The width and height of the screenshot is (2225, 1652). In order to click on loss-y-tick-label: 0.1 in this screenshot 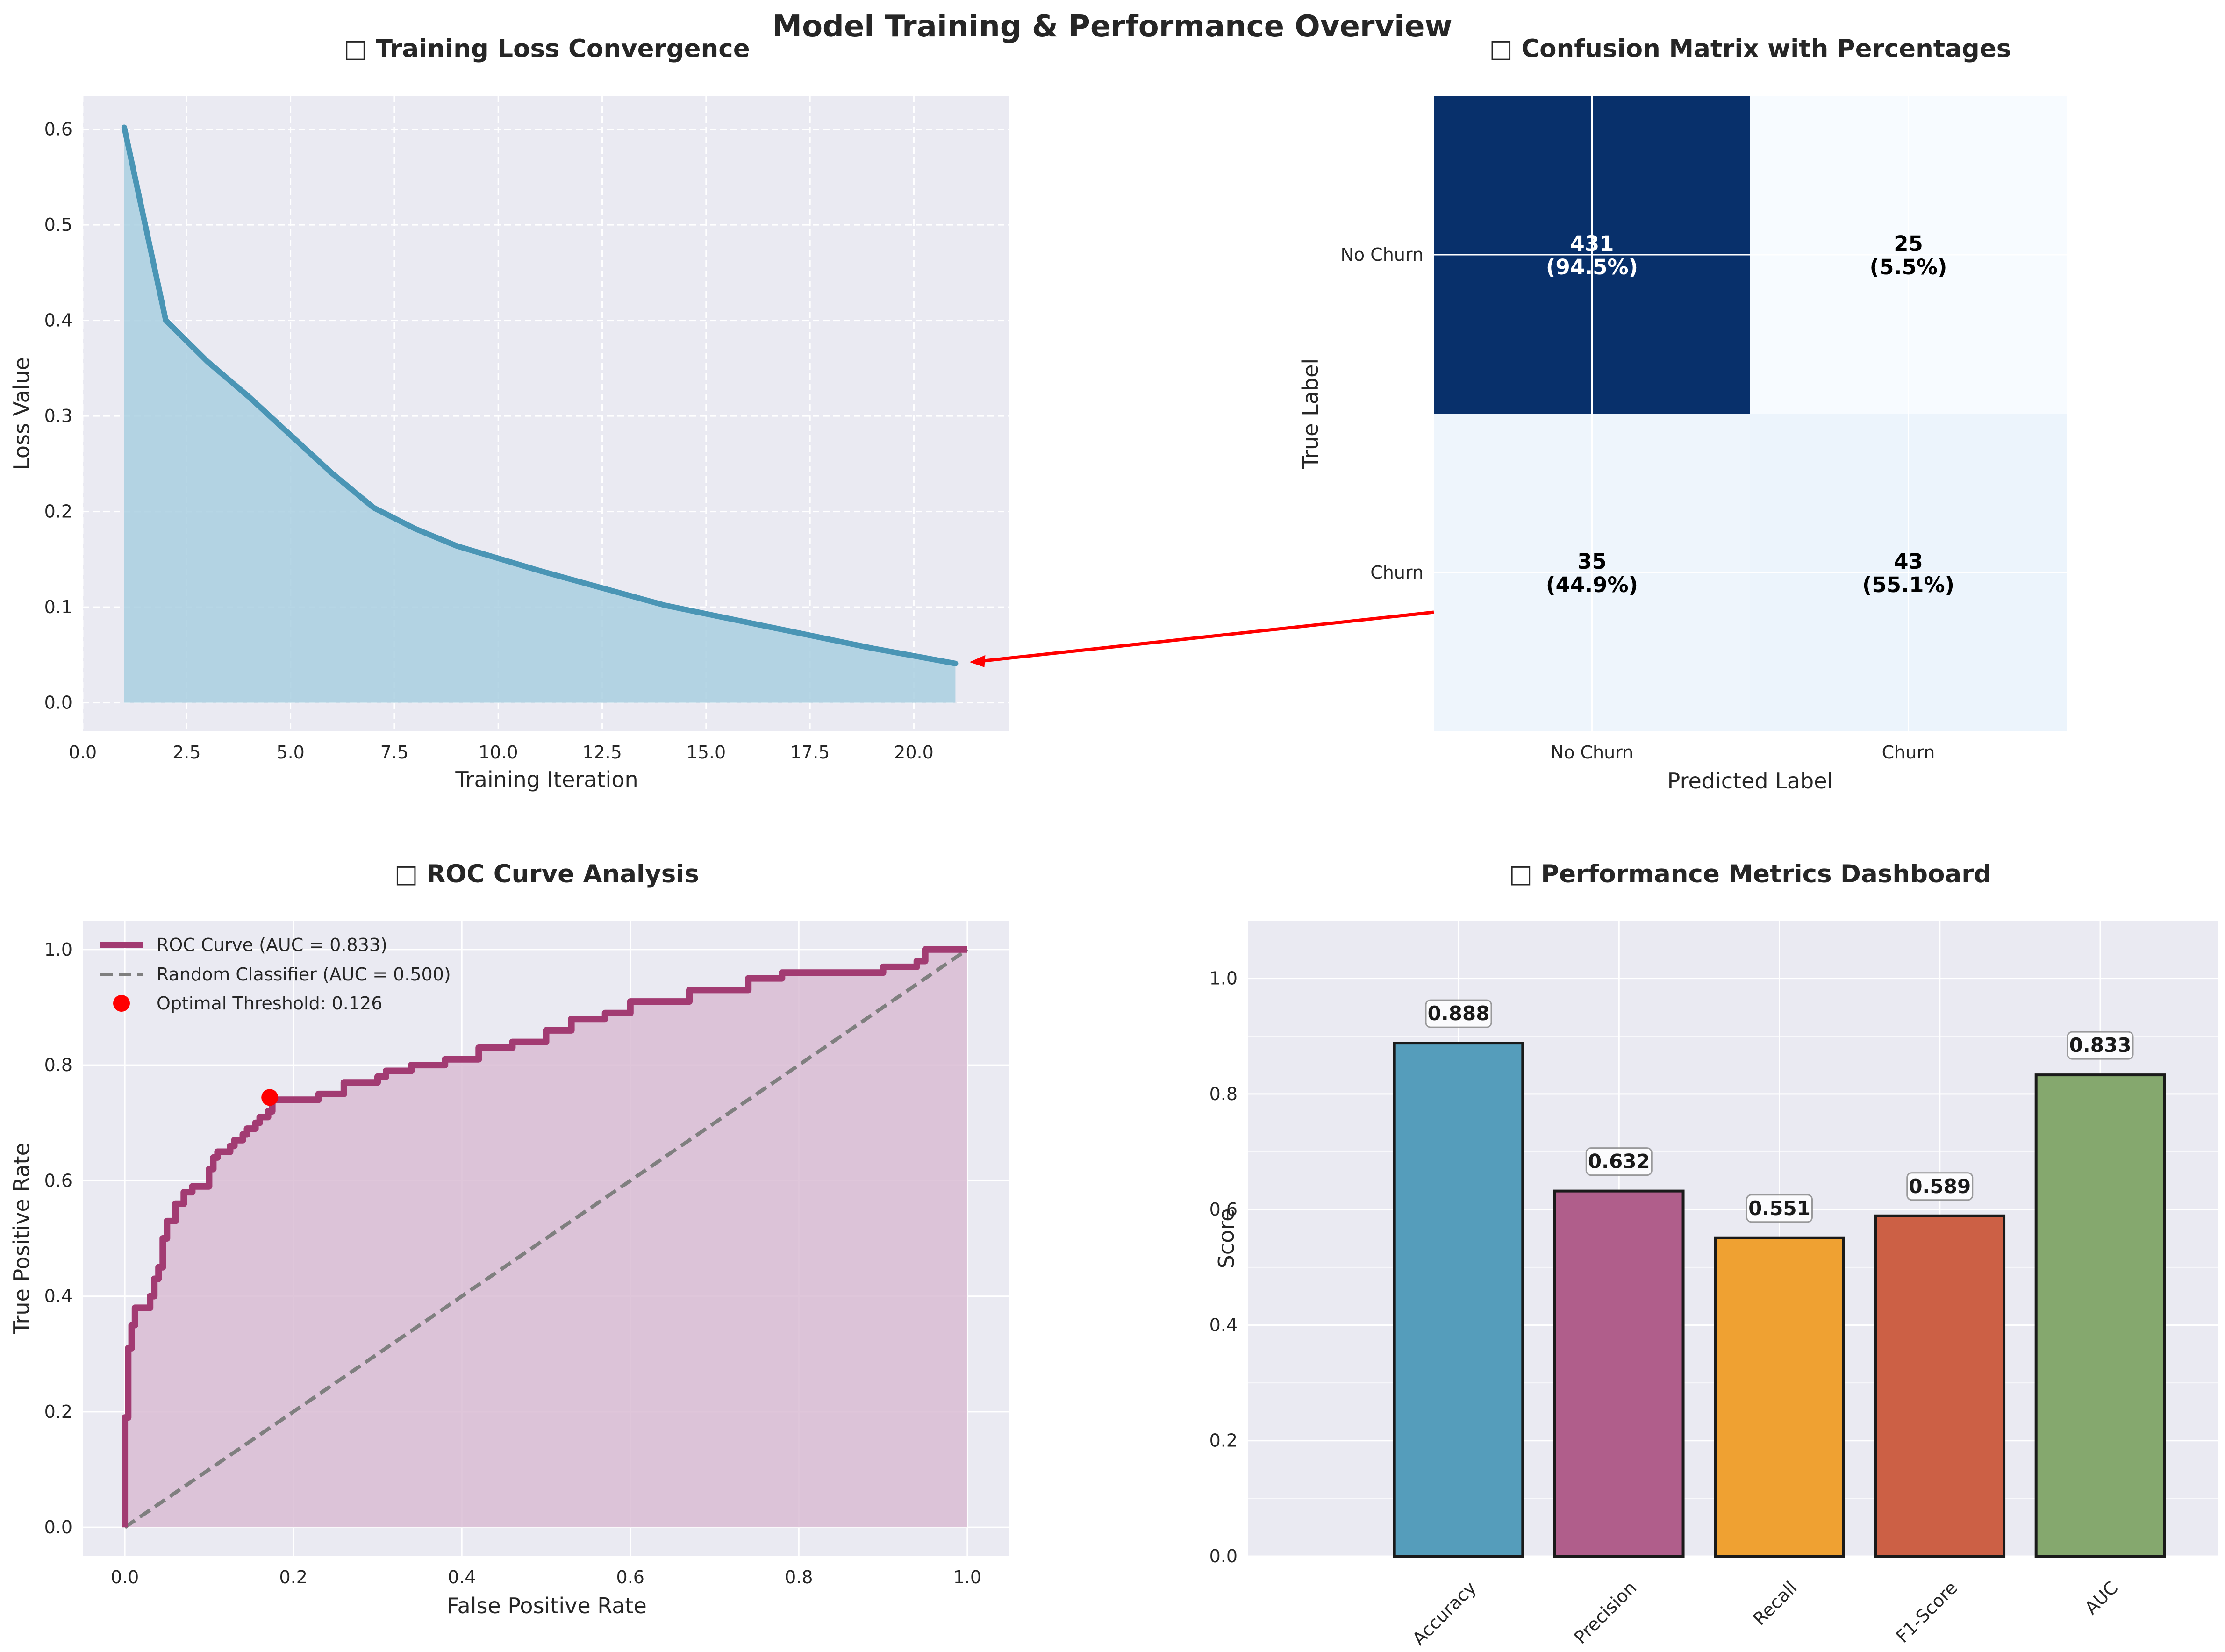, I will do `click(58, 607)`.